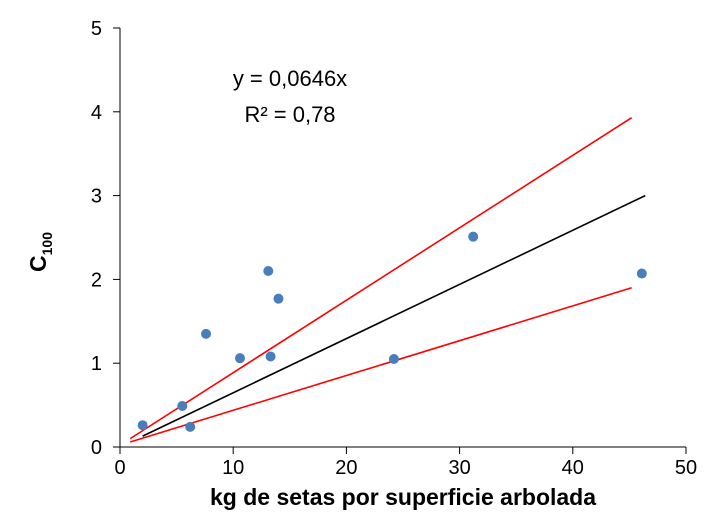 This screenshot has height=527, width=704. What do you see at coordinates (289, 114) in the screenshot?
I see `r2-annotation: R² = 0,78` at bounding box center [289, 114].